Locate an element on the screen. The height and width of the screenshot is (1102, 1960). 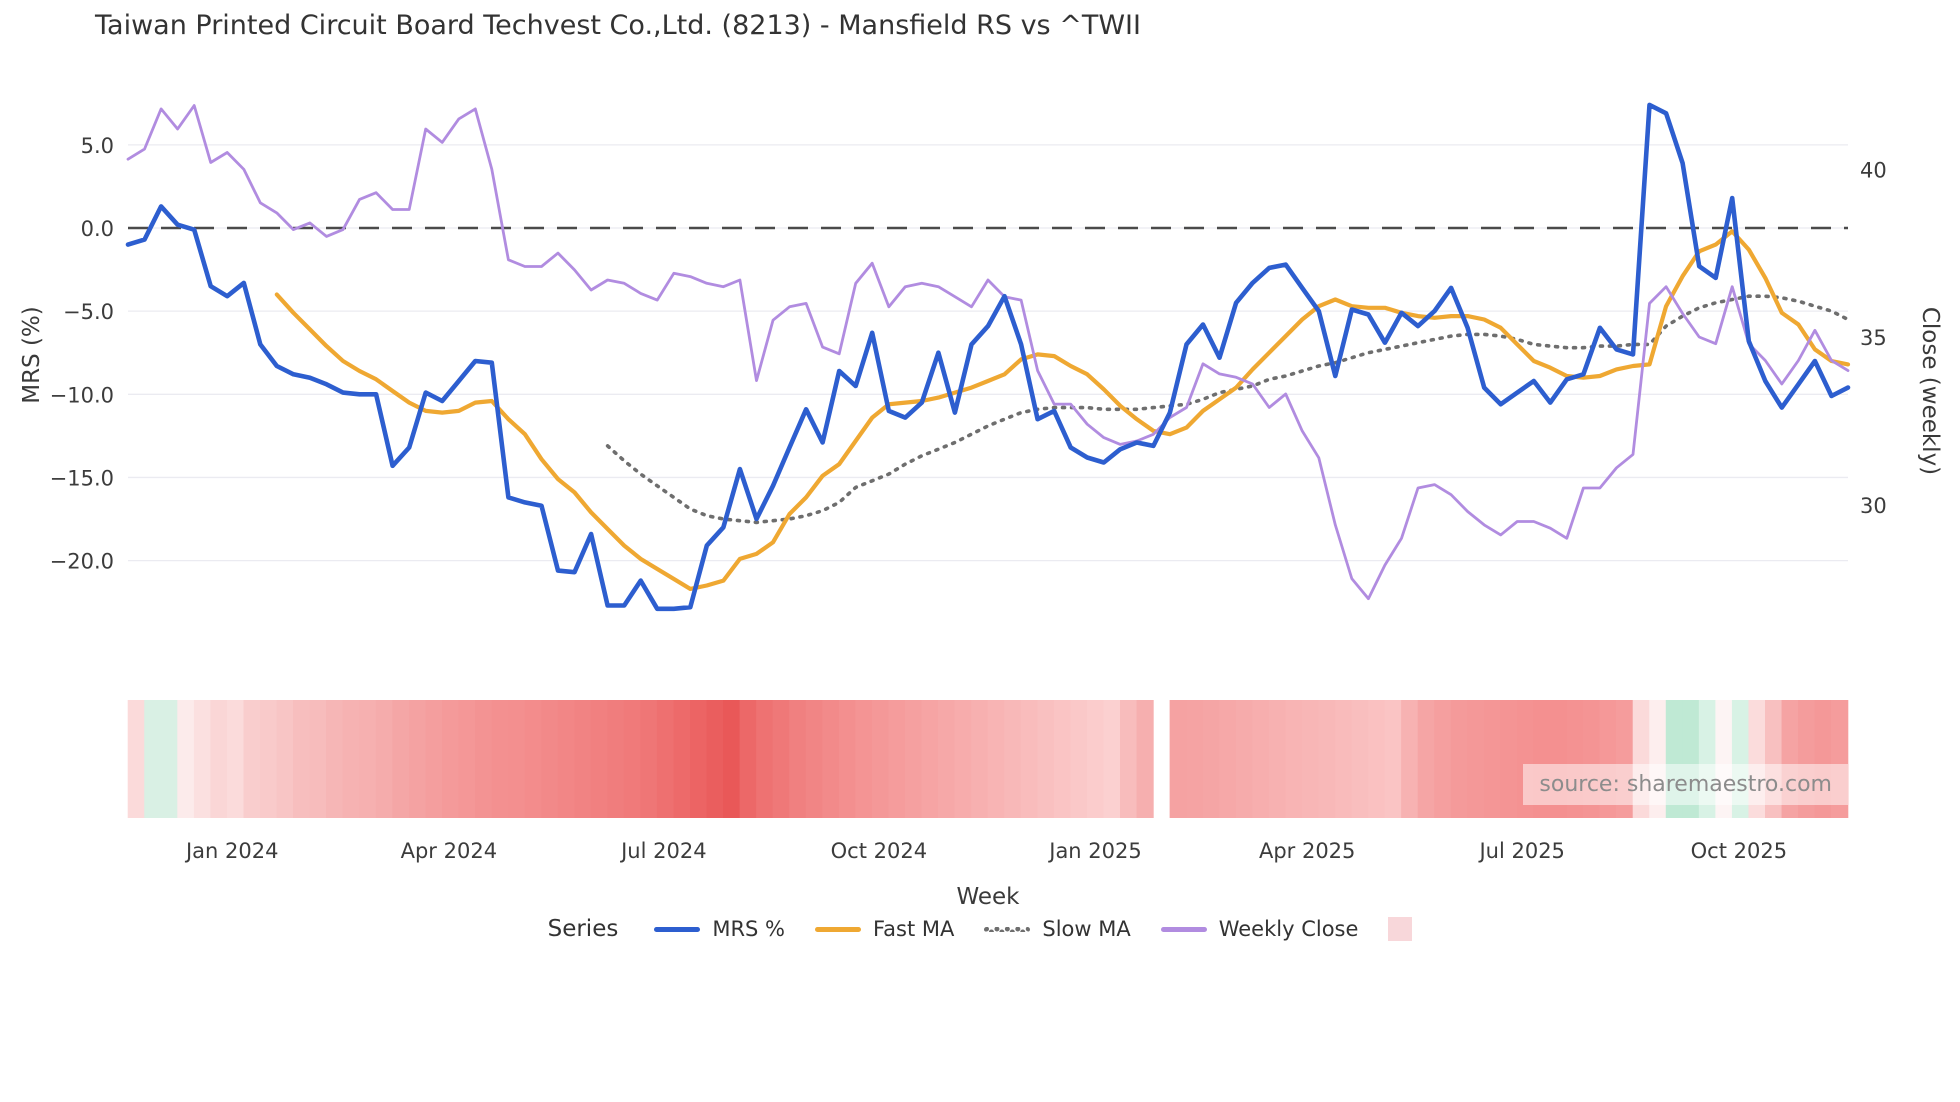
left-axis-tick: −10.0 is located at coordinates (82, 395).